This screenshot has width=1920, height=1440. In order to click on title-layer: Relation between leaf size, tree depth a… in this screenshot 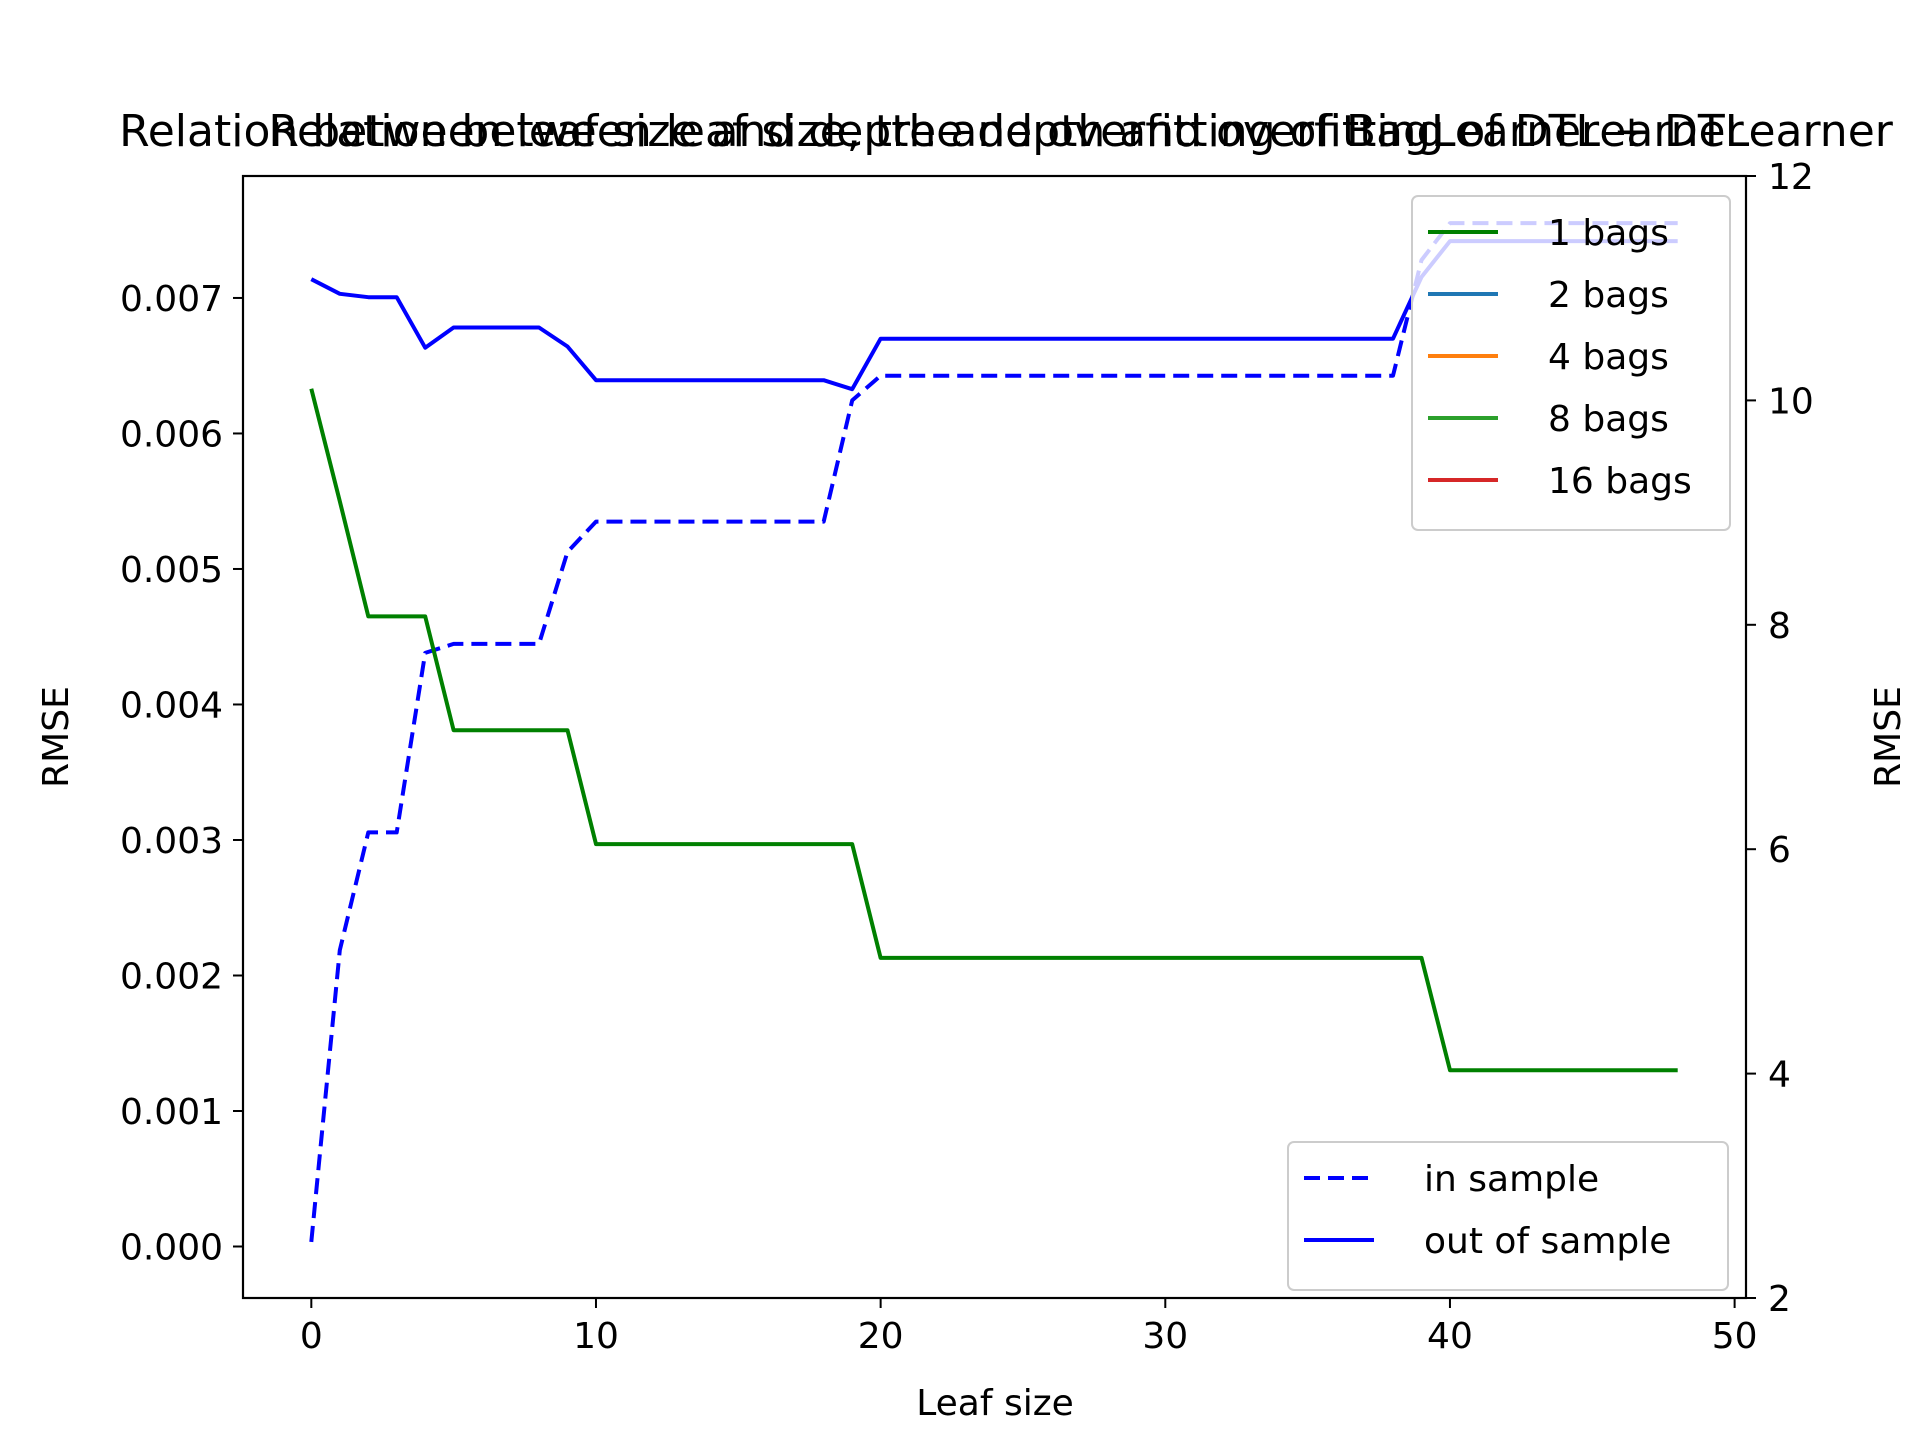, I will do `click(1006, 131)`.